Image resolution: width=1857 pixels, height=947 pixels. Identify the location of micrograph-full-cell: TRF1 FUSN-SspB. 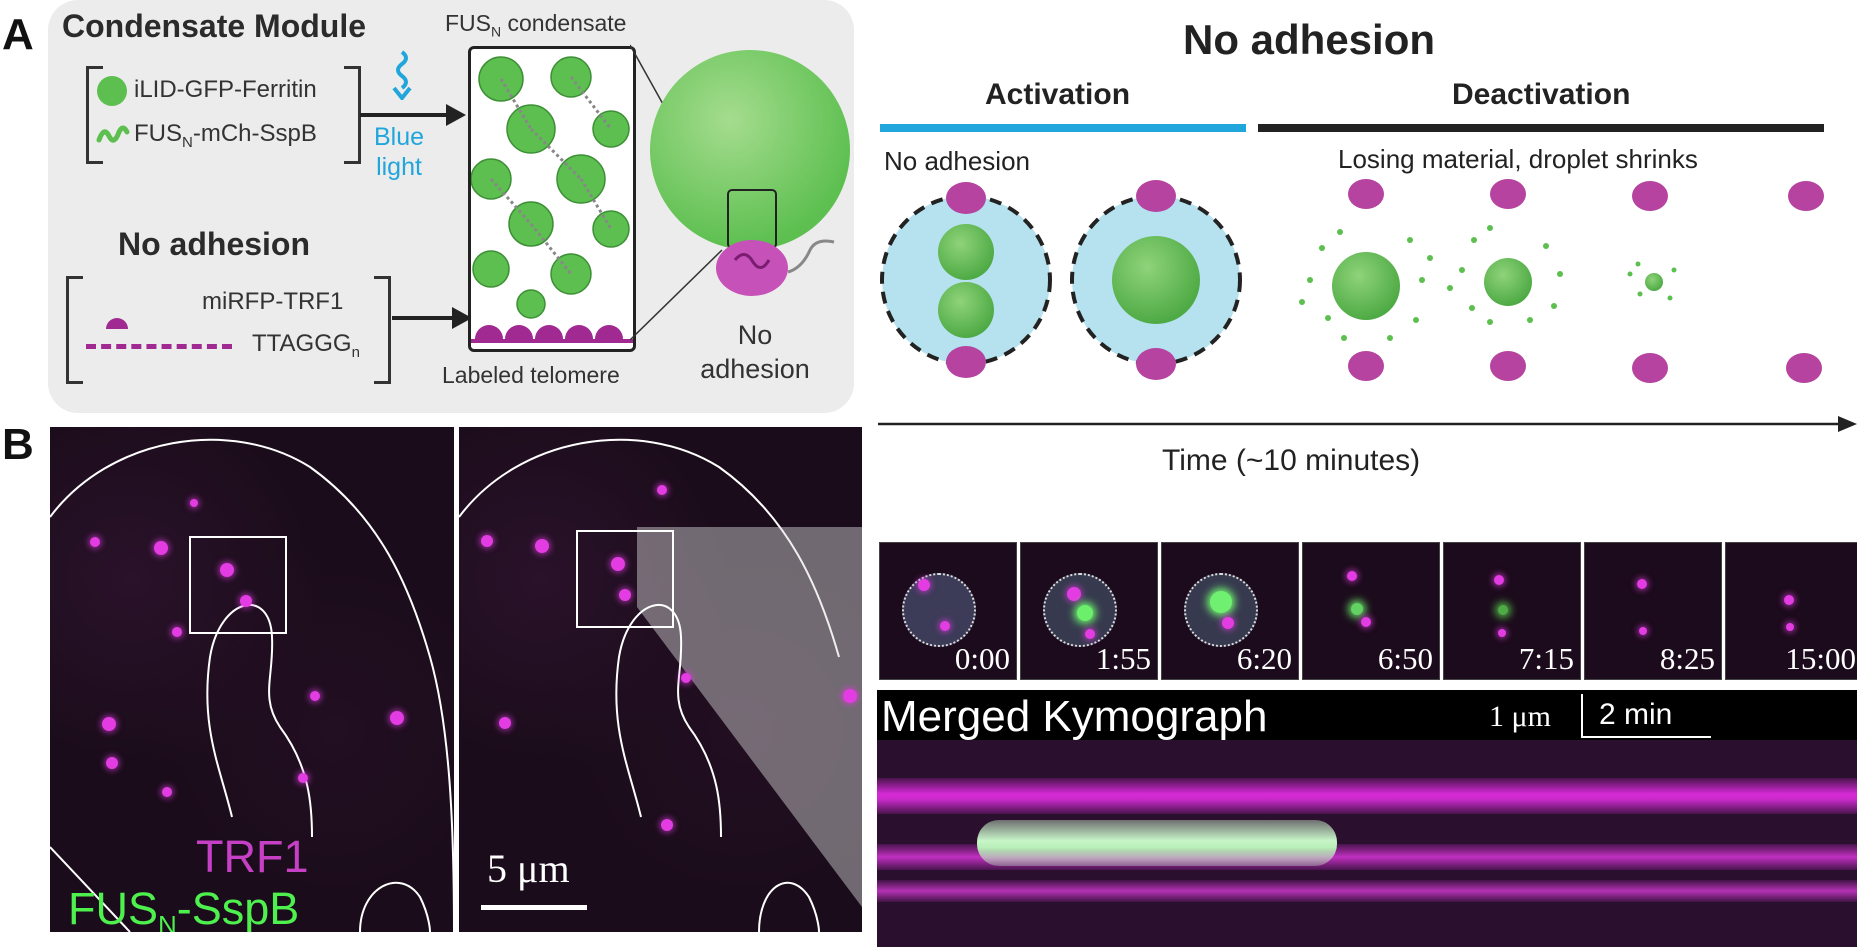
(252, 679).